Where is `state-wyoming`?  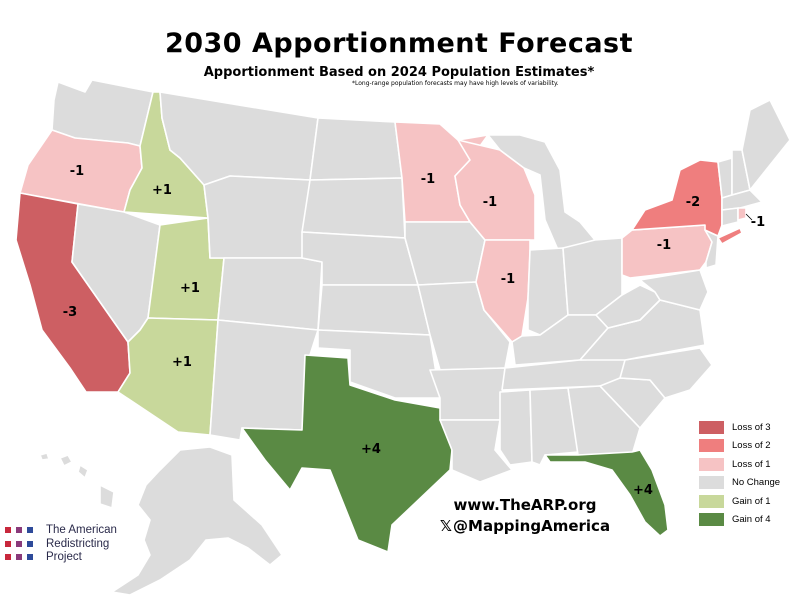
state-wyoming is located at coordinates (257, 217).